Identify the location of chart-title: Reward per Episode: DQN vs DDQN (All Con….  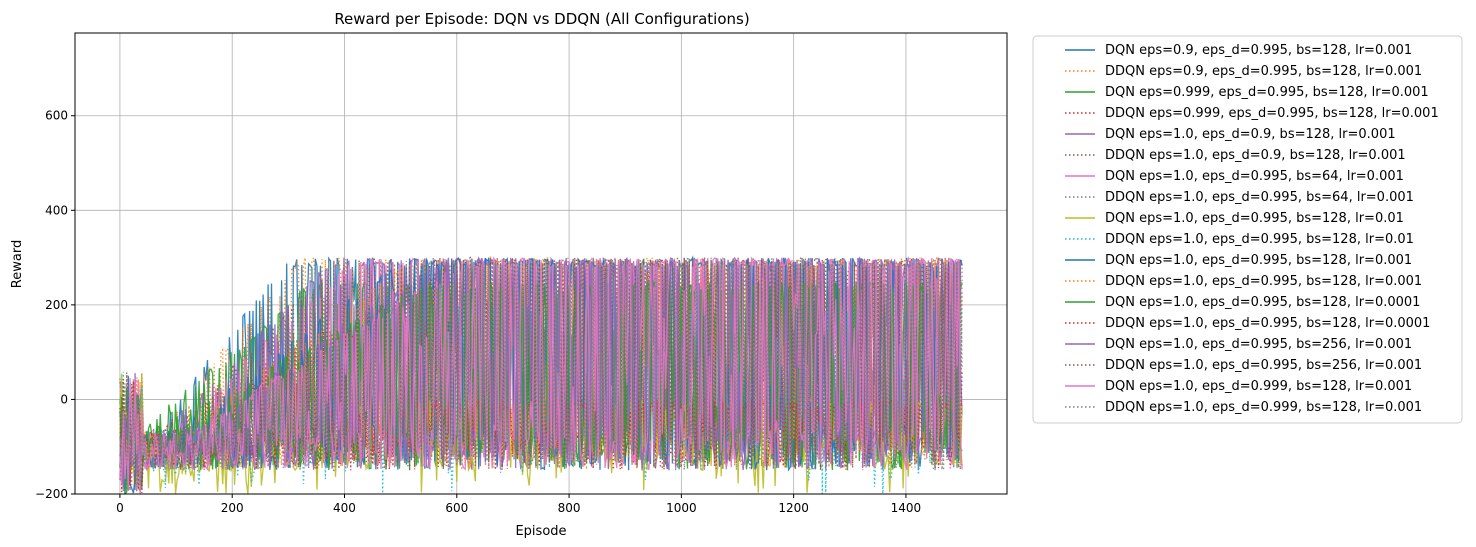
(541, 19).